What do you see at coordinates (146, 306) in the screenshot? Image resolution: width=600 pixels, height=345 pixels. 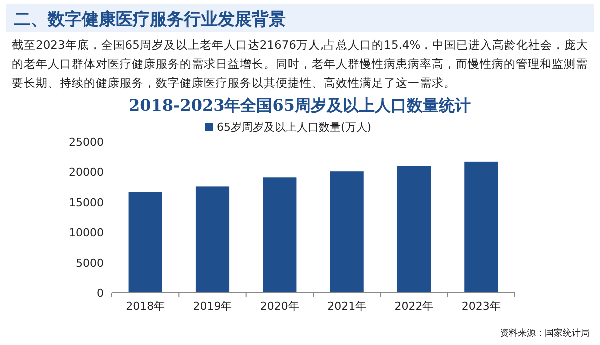 I see `x-tick-label: 2018年` at bounding box center [146, 306].